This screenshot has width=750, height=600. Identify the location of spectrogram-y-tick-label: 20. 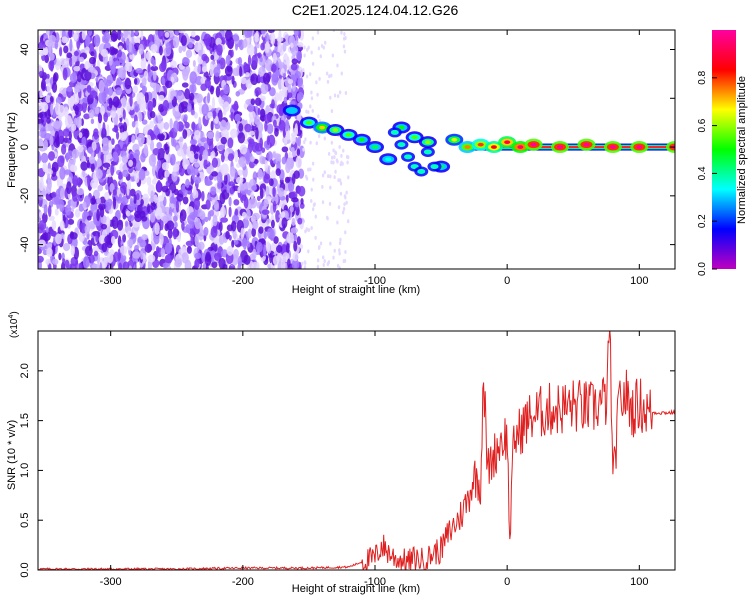
(25, 98).